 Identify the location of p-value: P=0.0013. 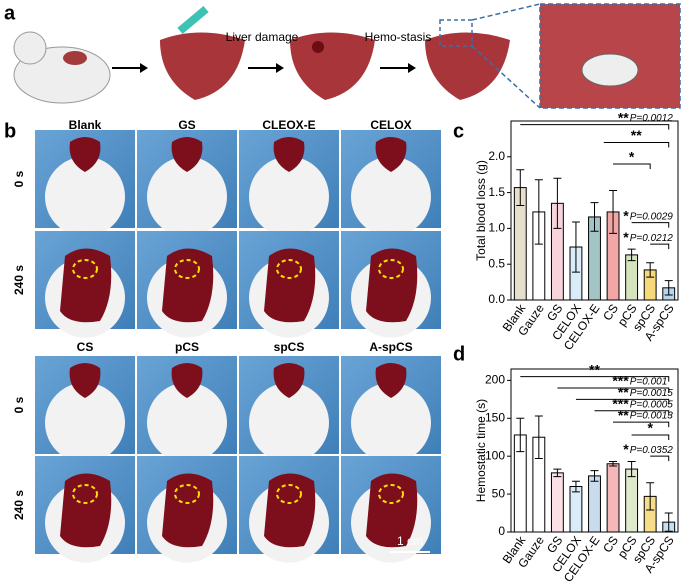
(652, 416).